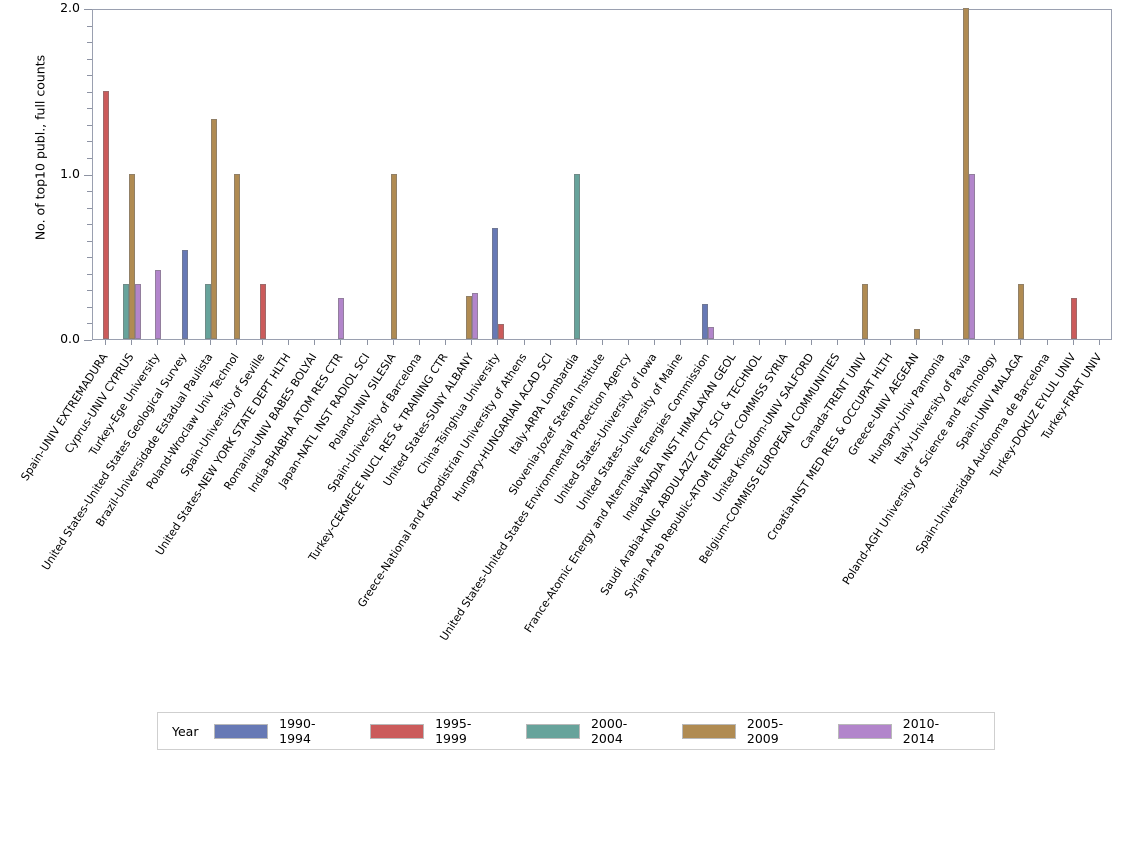 Image resolution: width=1134 pixels, height=861 pixels. I want to click on y-tick-label: 2.0, so click(70, 7).